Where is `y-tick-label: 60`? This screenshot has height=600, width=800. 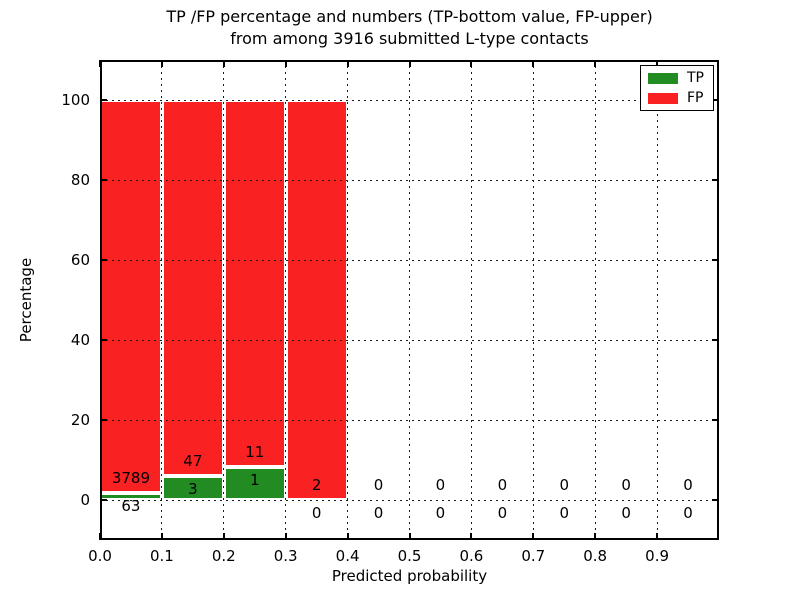
y-tick-label: 60 is located at coordinates (80, 260).